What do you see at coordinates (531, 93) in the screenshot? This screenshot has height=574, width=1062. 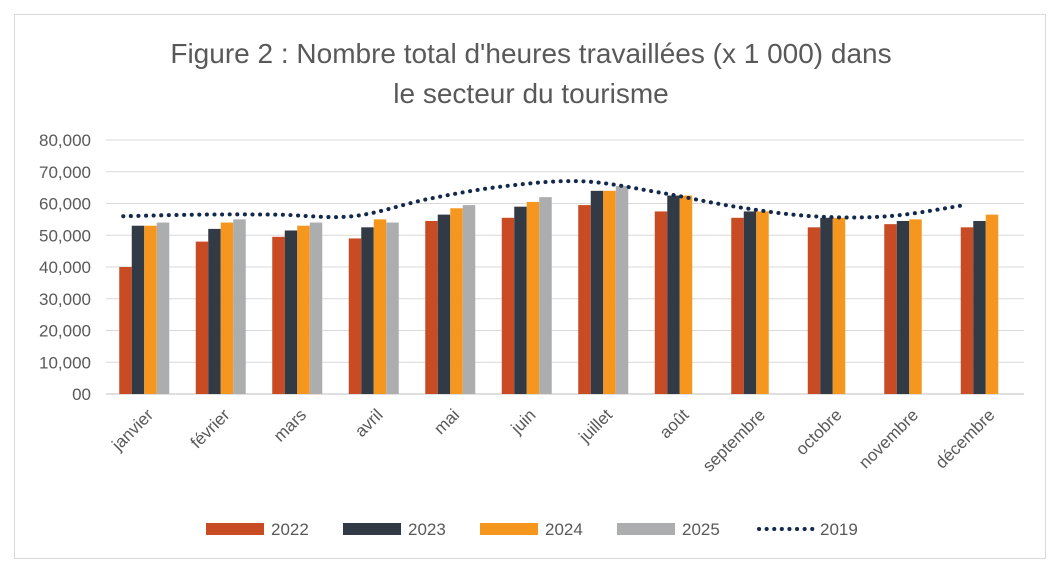 I see `chart-title-line-2: le secteur du tourisme` at bounding box center [531, 93].